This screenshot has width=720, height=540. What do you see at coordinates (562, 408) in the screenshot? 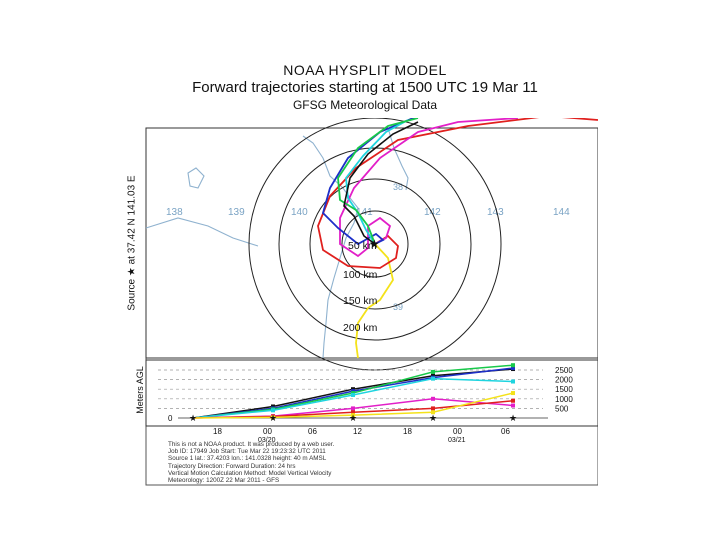
I see `profile-y-tick: 500` at bounding box center [562, 408].